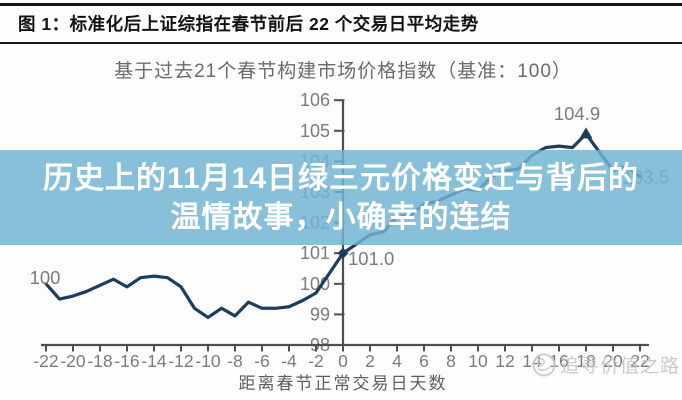 Image resolution: width=682 pixels, height=400 pixels. What do you see at coordinates (397, 361) in the screenshot?
I see `svg-text: 4` at bounding box center [397, 361].